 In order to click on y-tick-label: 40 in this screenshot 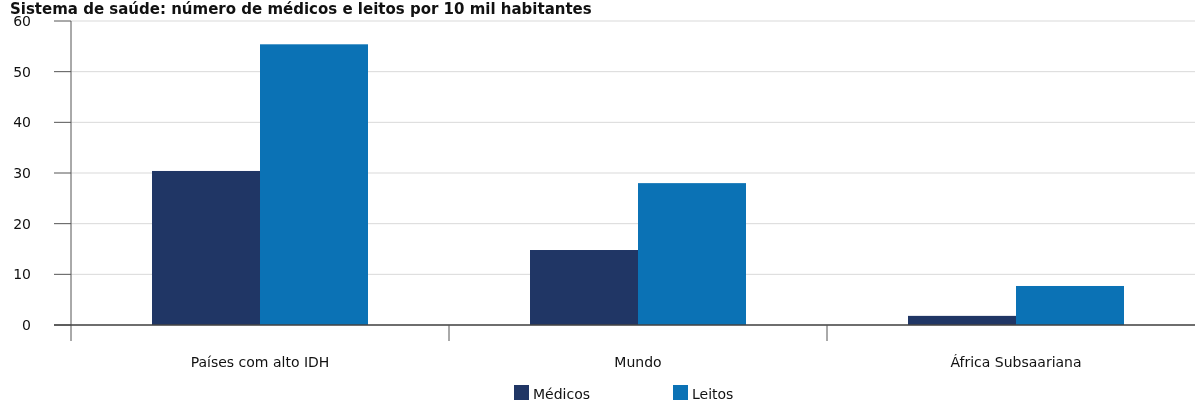, I will do `click(22, 122)`.